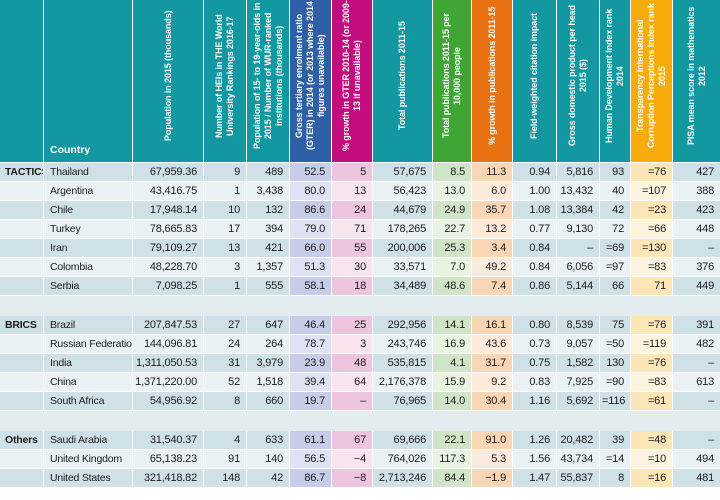 This screenshot has width=720, height=500. Describe the element at coordinates (578, 191) in the screenshot. I see `cell-gdp: 13,432` at that location.